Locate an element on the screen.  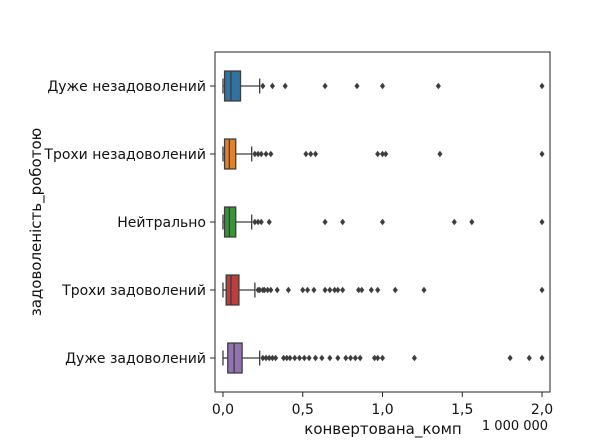
y-tick-label: Нейтрально is located at coordinates (161, 223).